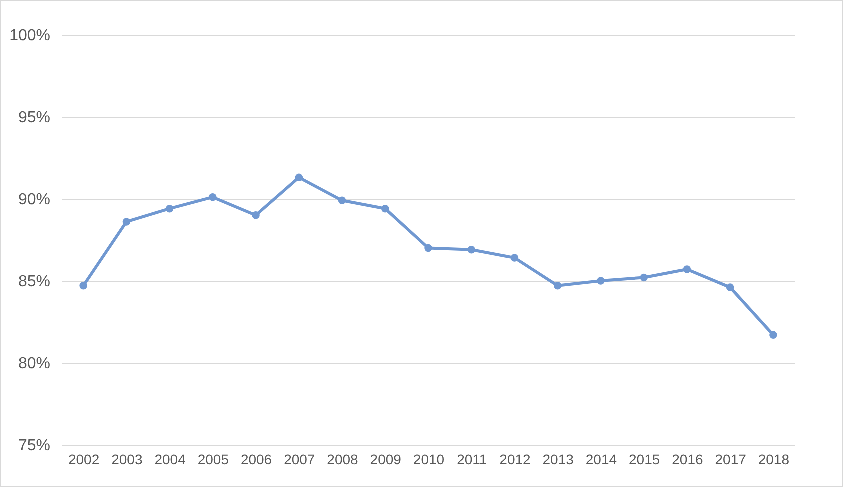 The height and width of the screenshot is (487, 843). I want to click on x-tick-label: 2003, so click(127, 460).